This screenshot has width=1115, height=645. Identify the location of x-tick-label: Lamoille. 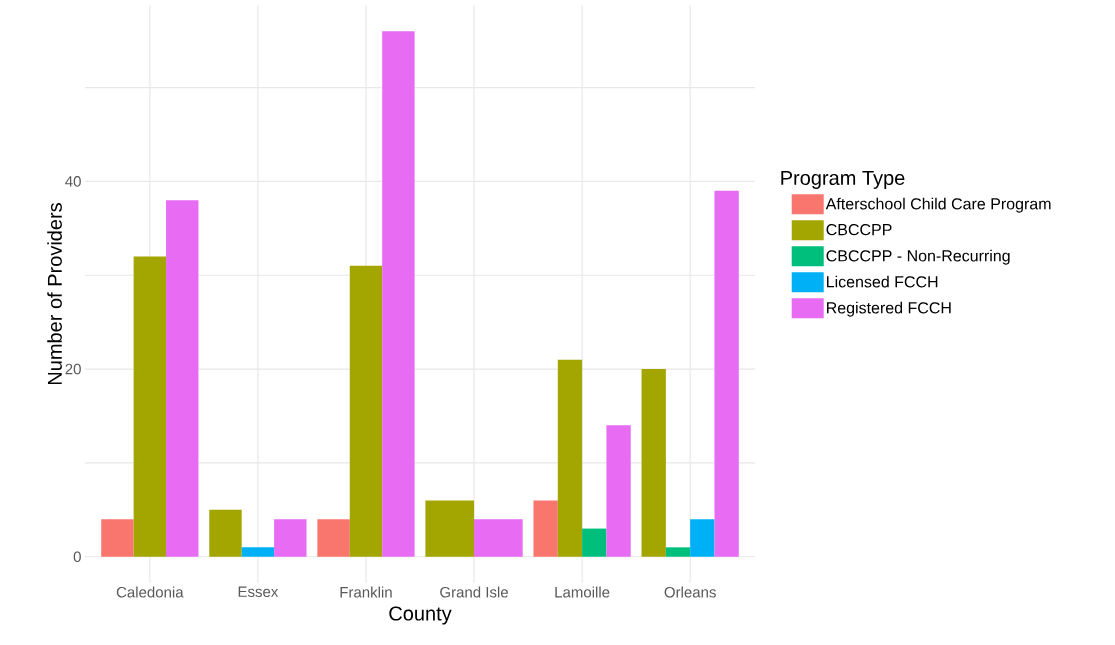
(582, 592).